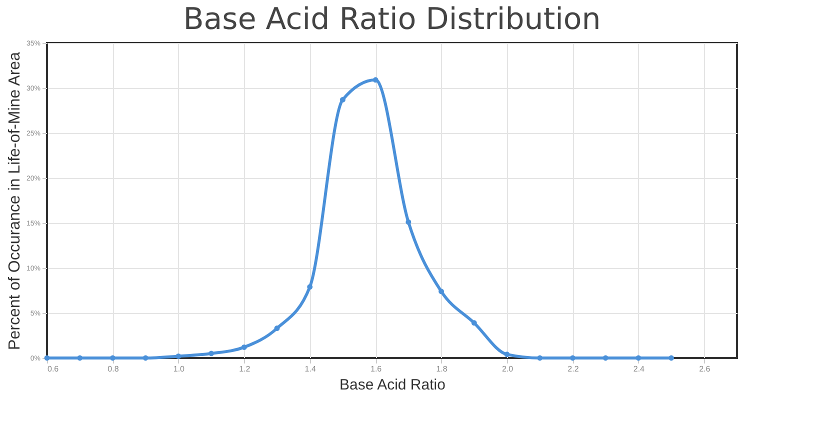  I want to click on x-tick-label: 2.6, so click(705, 369).